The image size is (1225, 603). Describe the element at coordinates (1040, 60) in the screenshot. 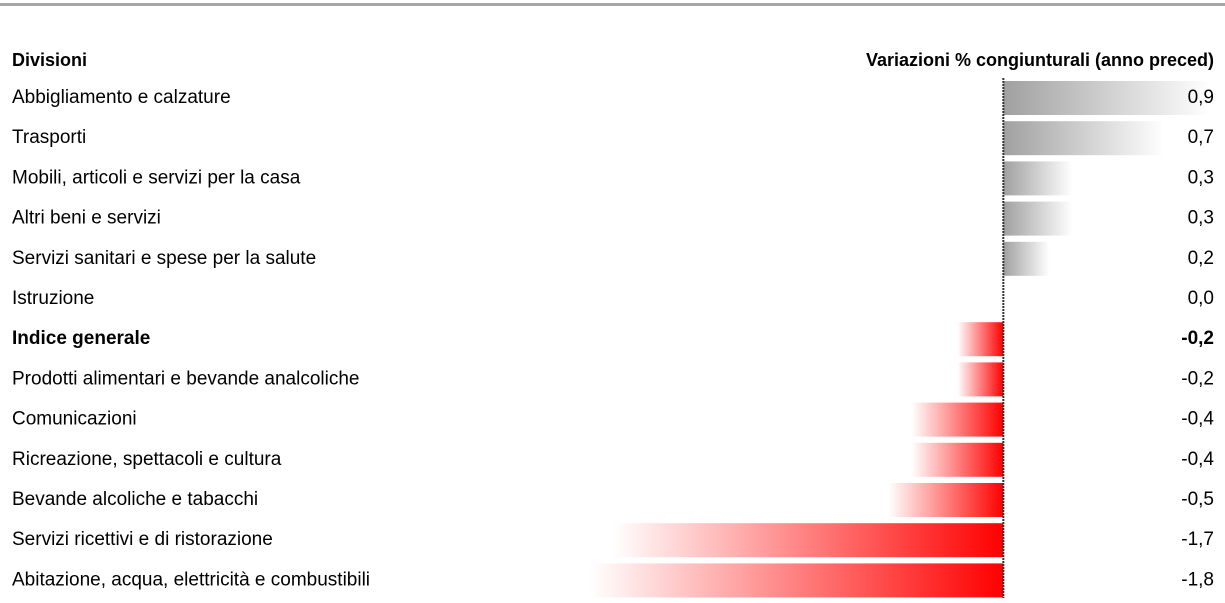

I see `value-header: Variazioni % congiunturali (anno preced)` at that location.